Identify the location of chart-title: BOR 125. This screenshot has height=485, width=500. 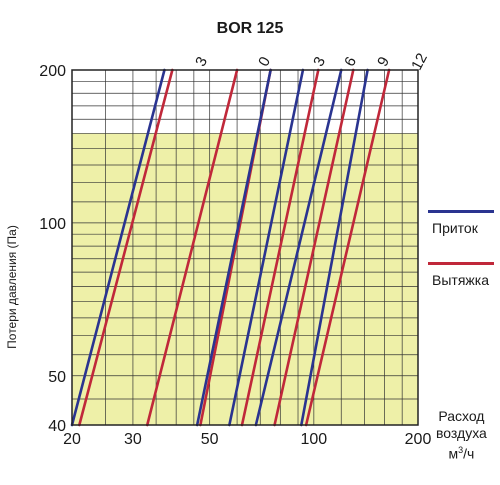
(250, 28).